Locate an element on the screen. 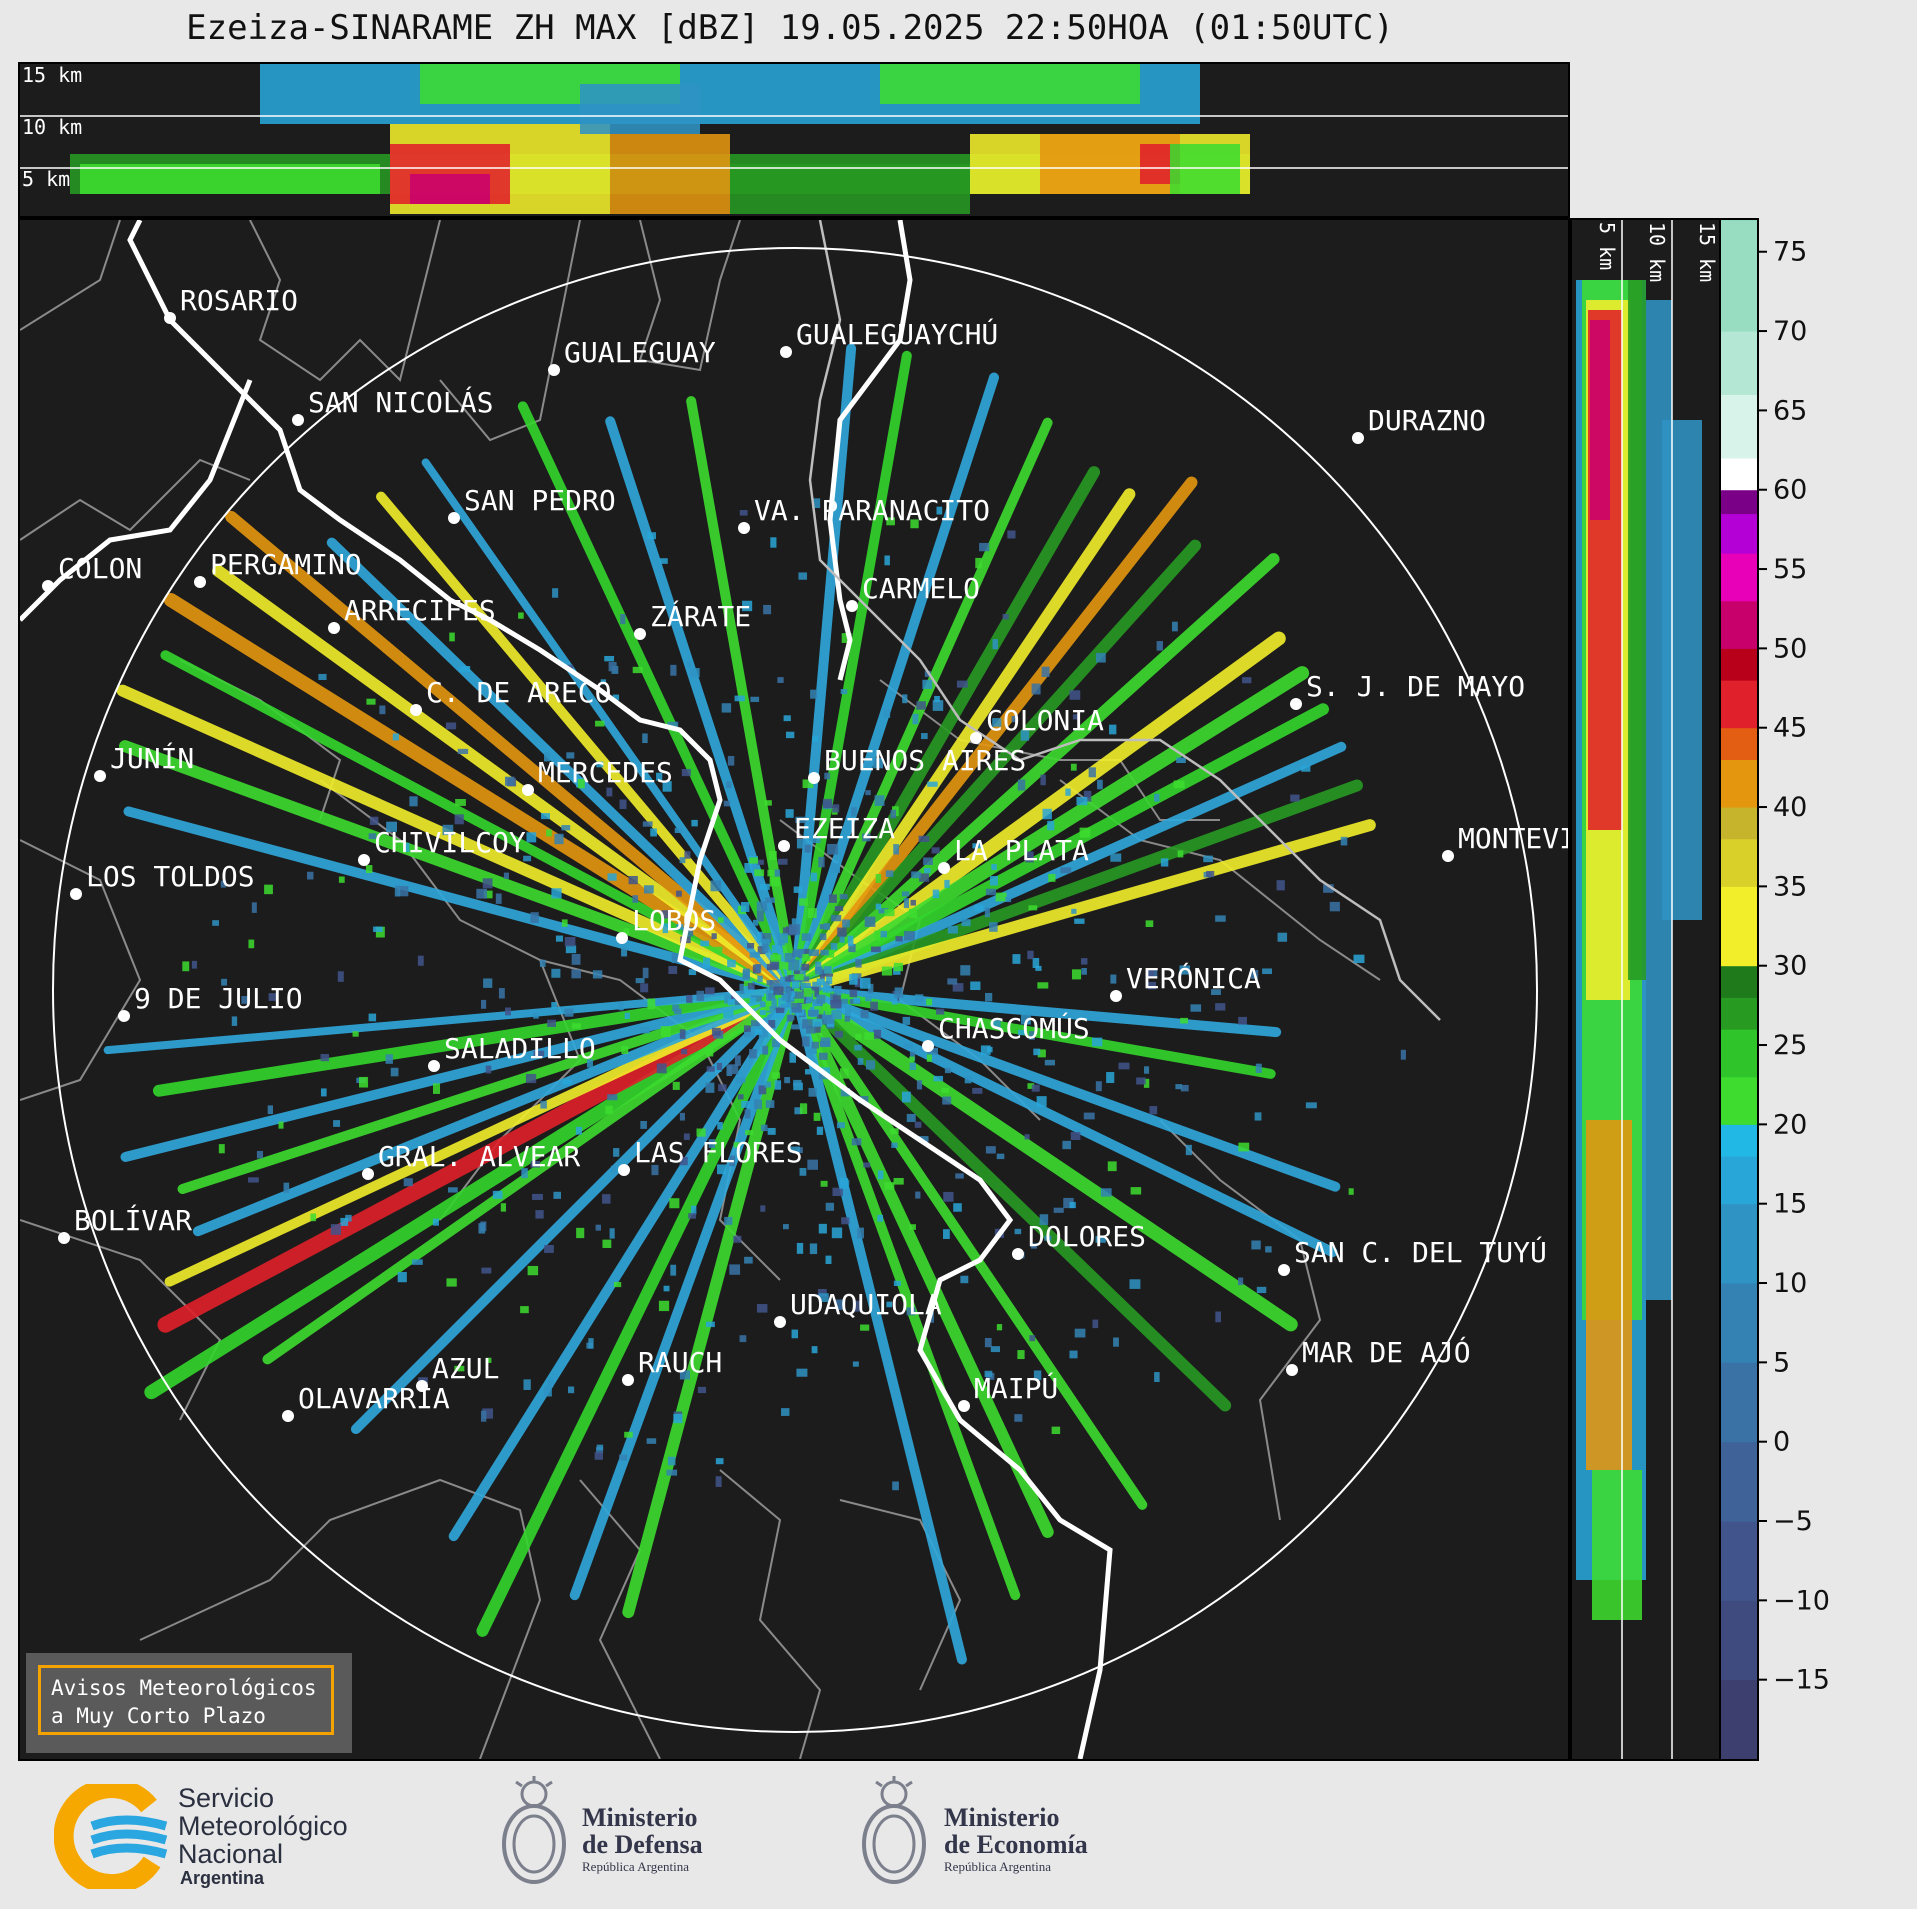 Image resolution: width=1917 pixels, height=1909 pixels. city-label: ZÁRATE is located at coordinates (700, 616).